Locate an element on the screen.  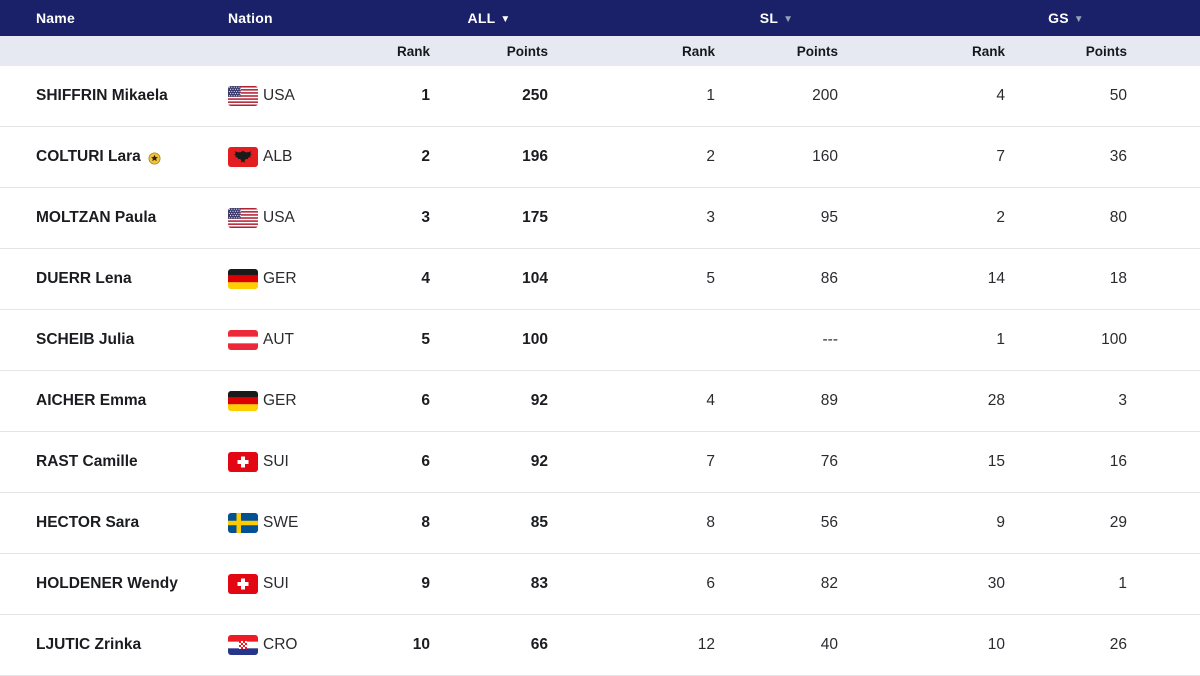
flag-swe-icon is located at coordinates (243, 523).